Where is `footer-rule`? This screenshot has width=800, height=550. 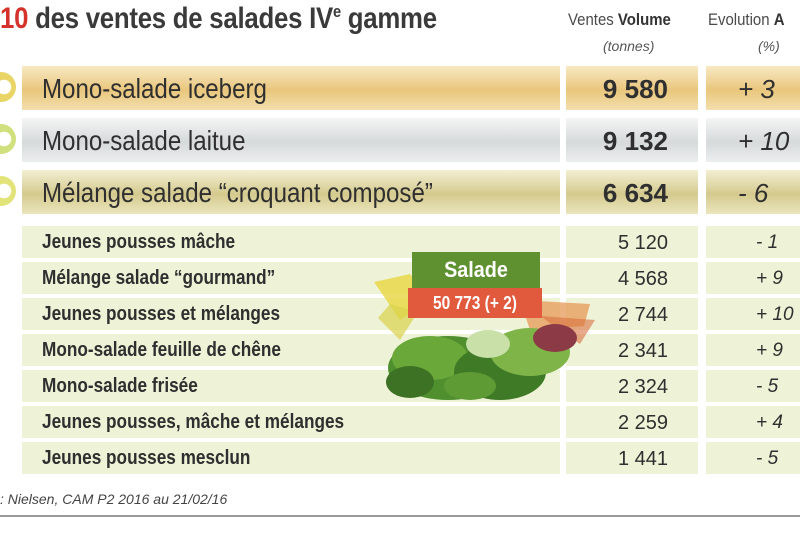
footer-rule is located at coordinates (400, 516).